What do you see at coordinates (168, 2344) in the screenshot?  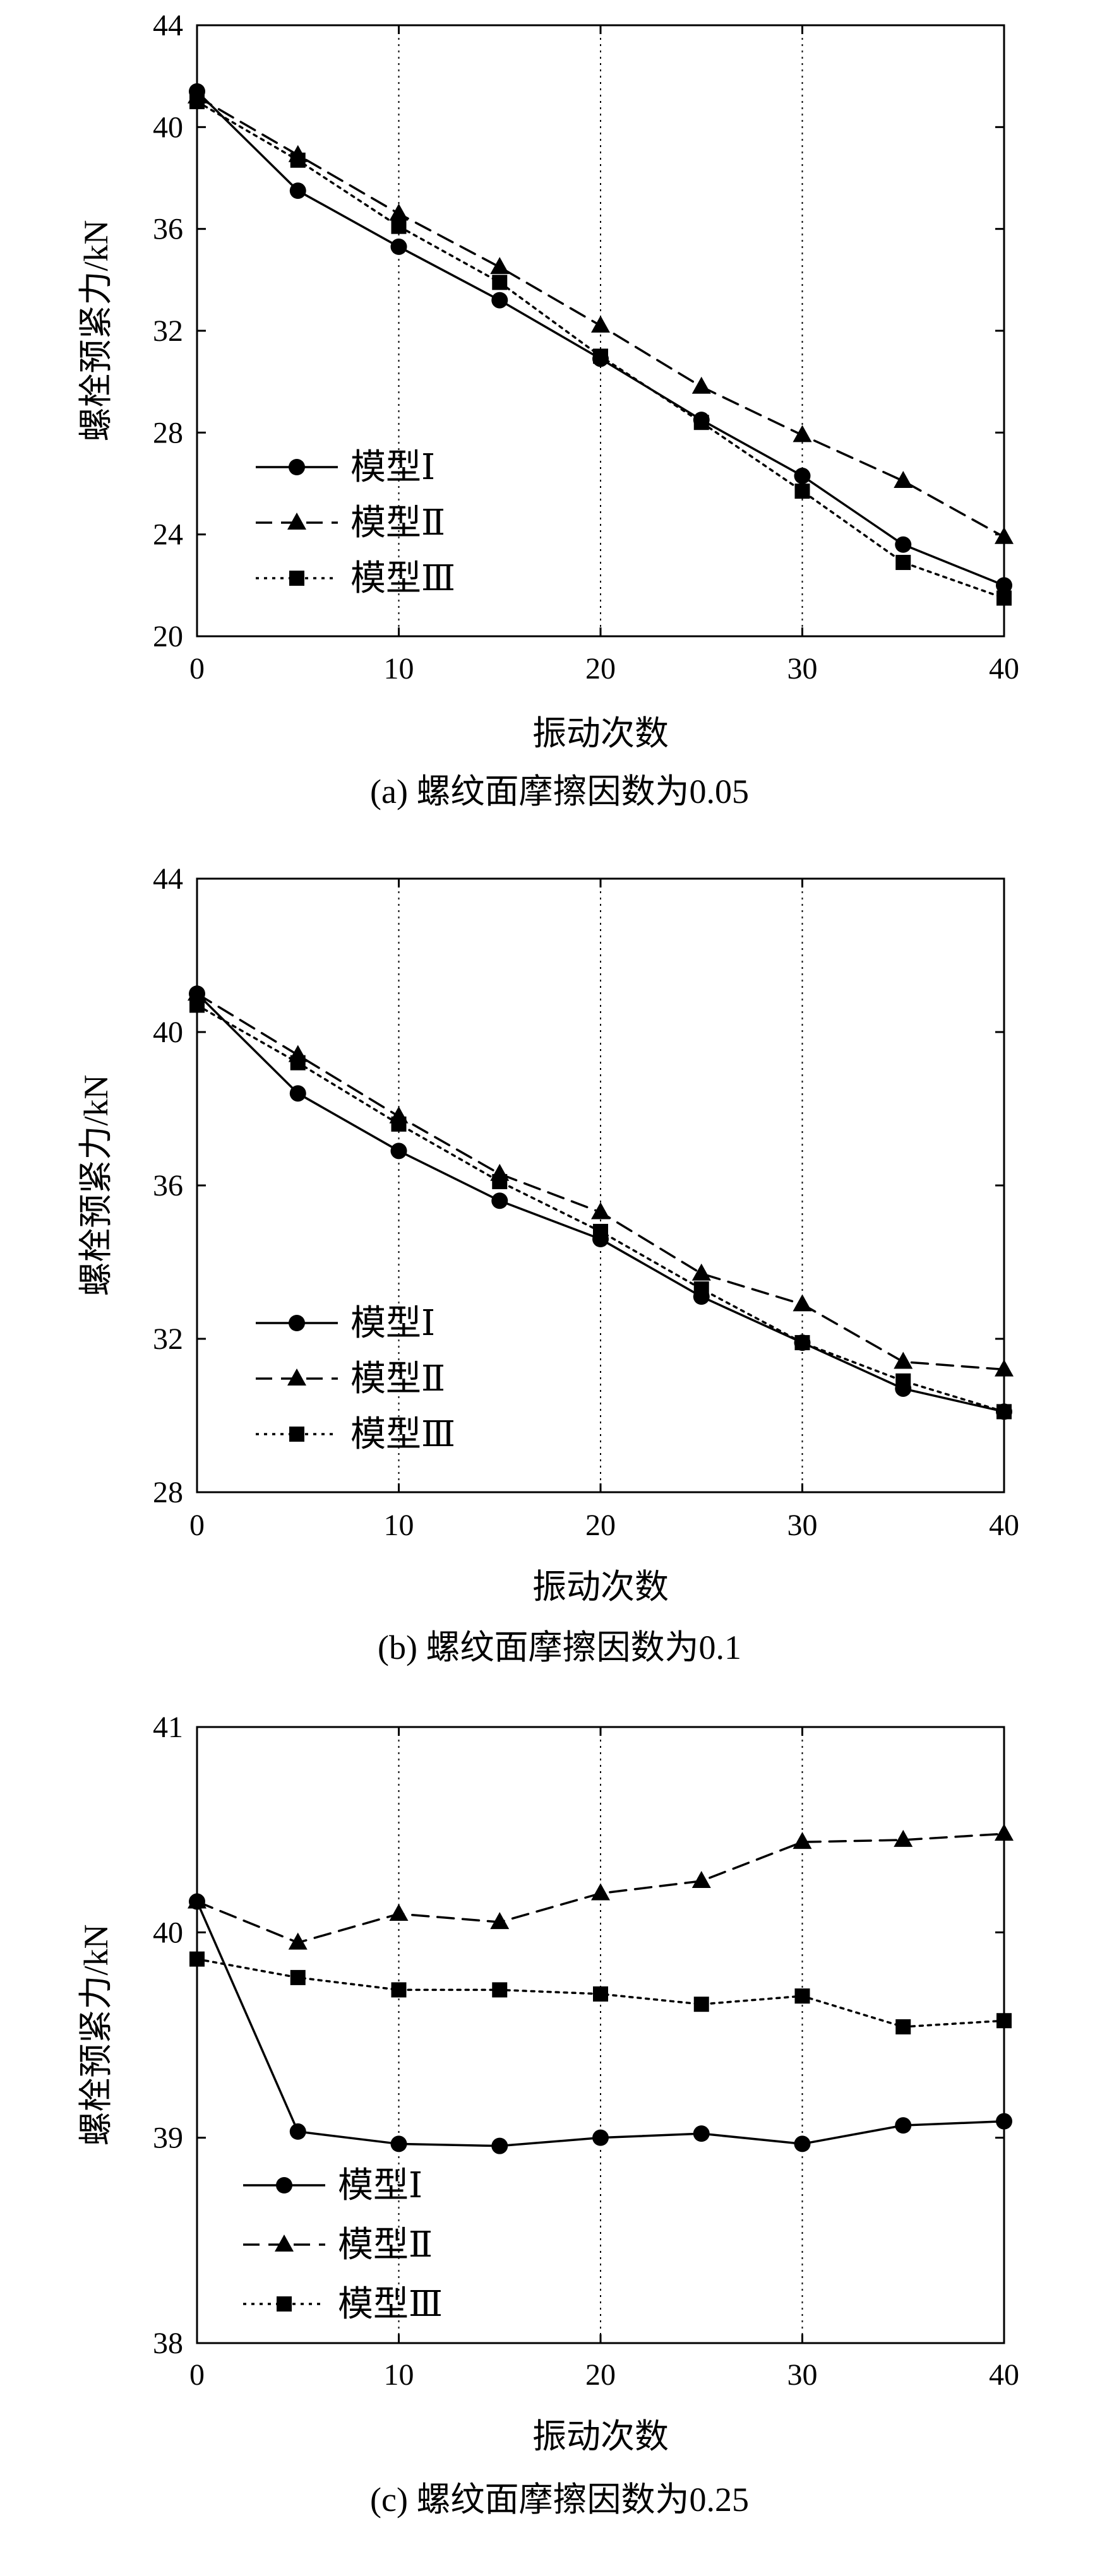 I see `y-tick-label: 38` at bounding box center [168, 2344].